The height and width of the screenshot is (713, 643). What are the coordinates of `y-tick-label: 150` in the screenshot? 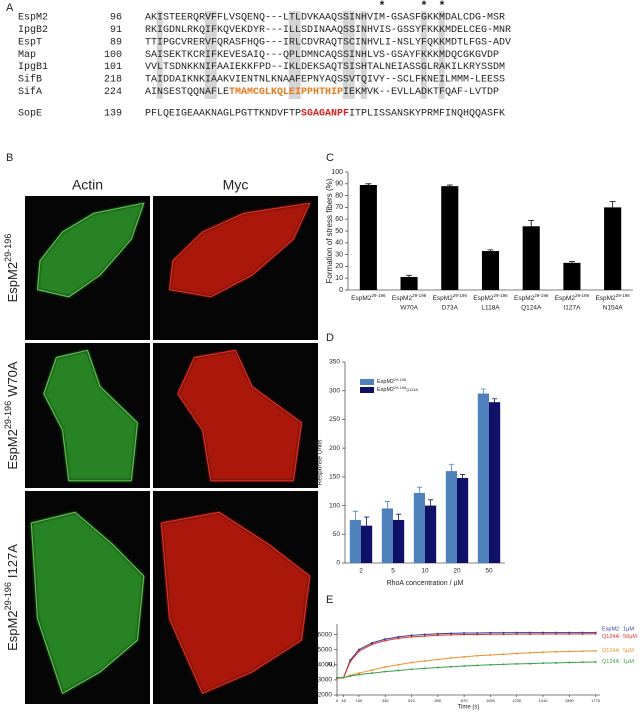 It's located at (334, 477).